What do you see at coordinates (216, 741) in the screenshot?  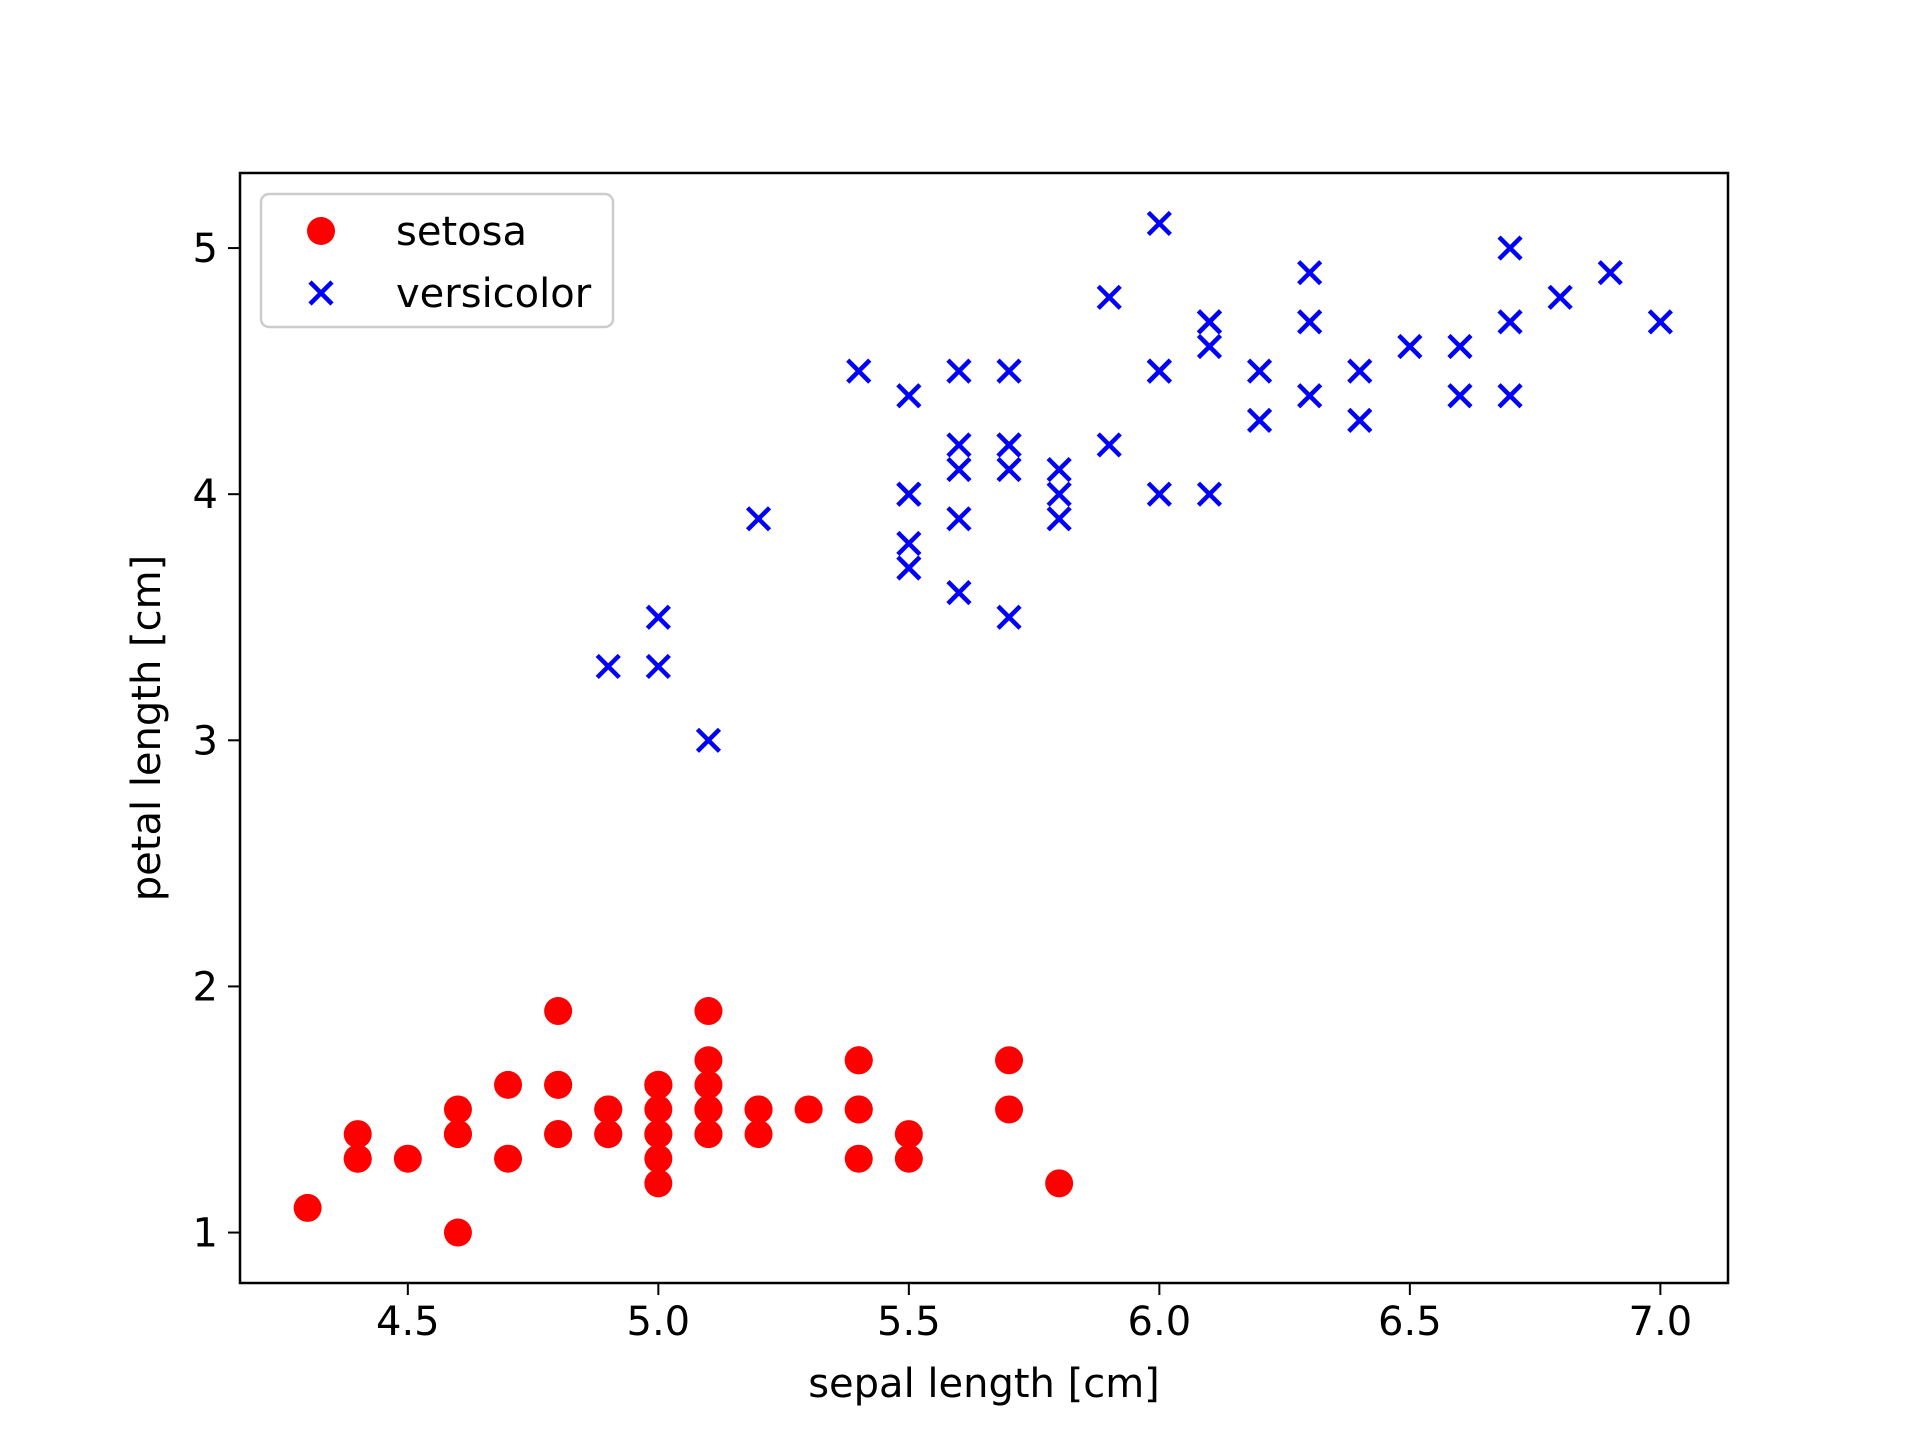 I see `y-axis: 1 2 3 4 5` at bounding box center [216, 741].